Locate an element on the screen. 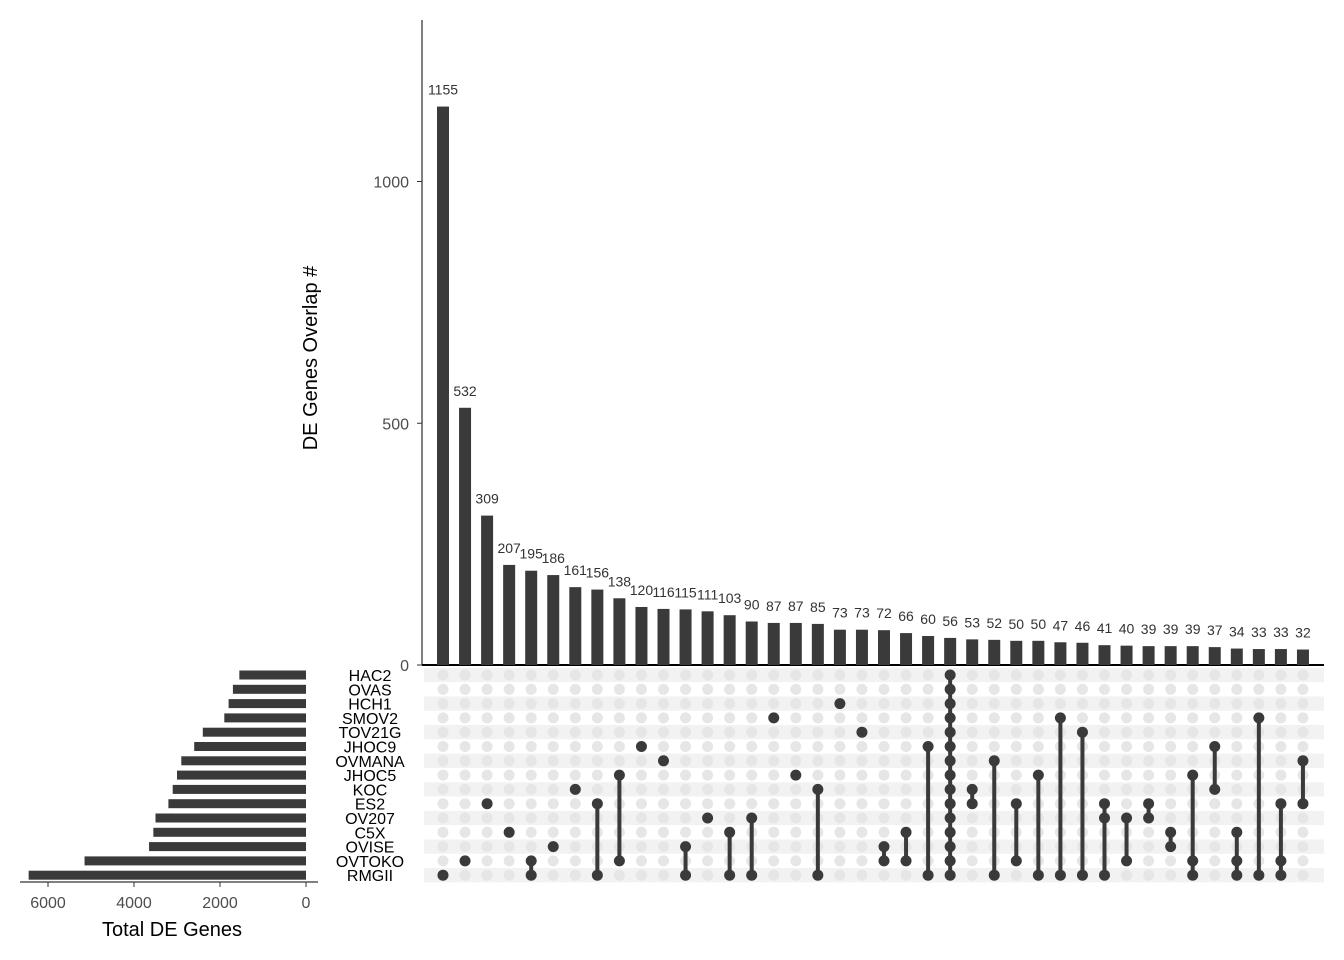 This screenshot has height=960, width=1344. bar-value-label: 111 is located at coordinates (707, 594).